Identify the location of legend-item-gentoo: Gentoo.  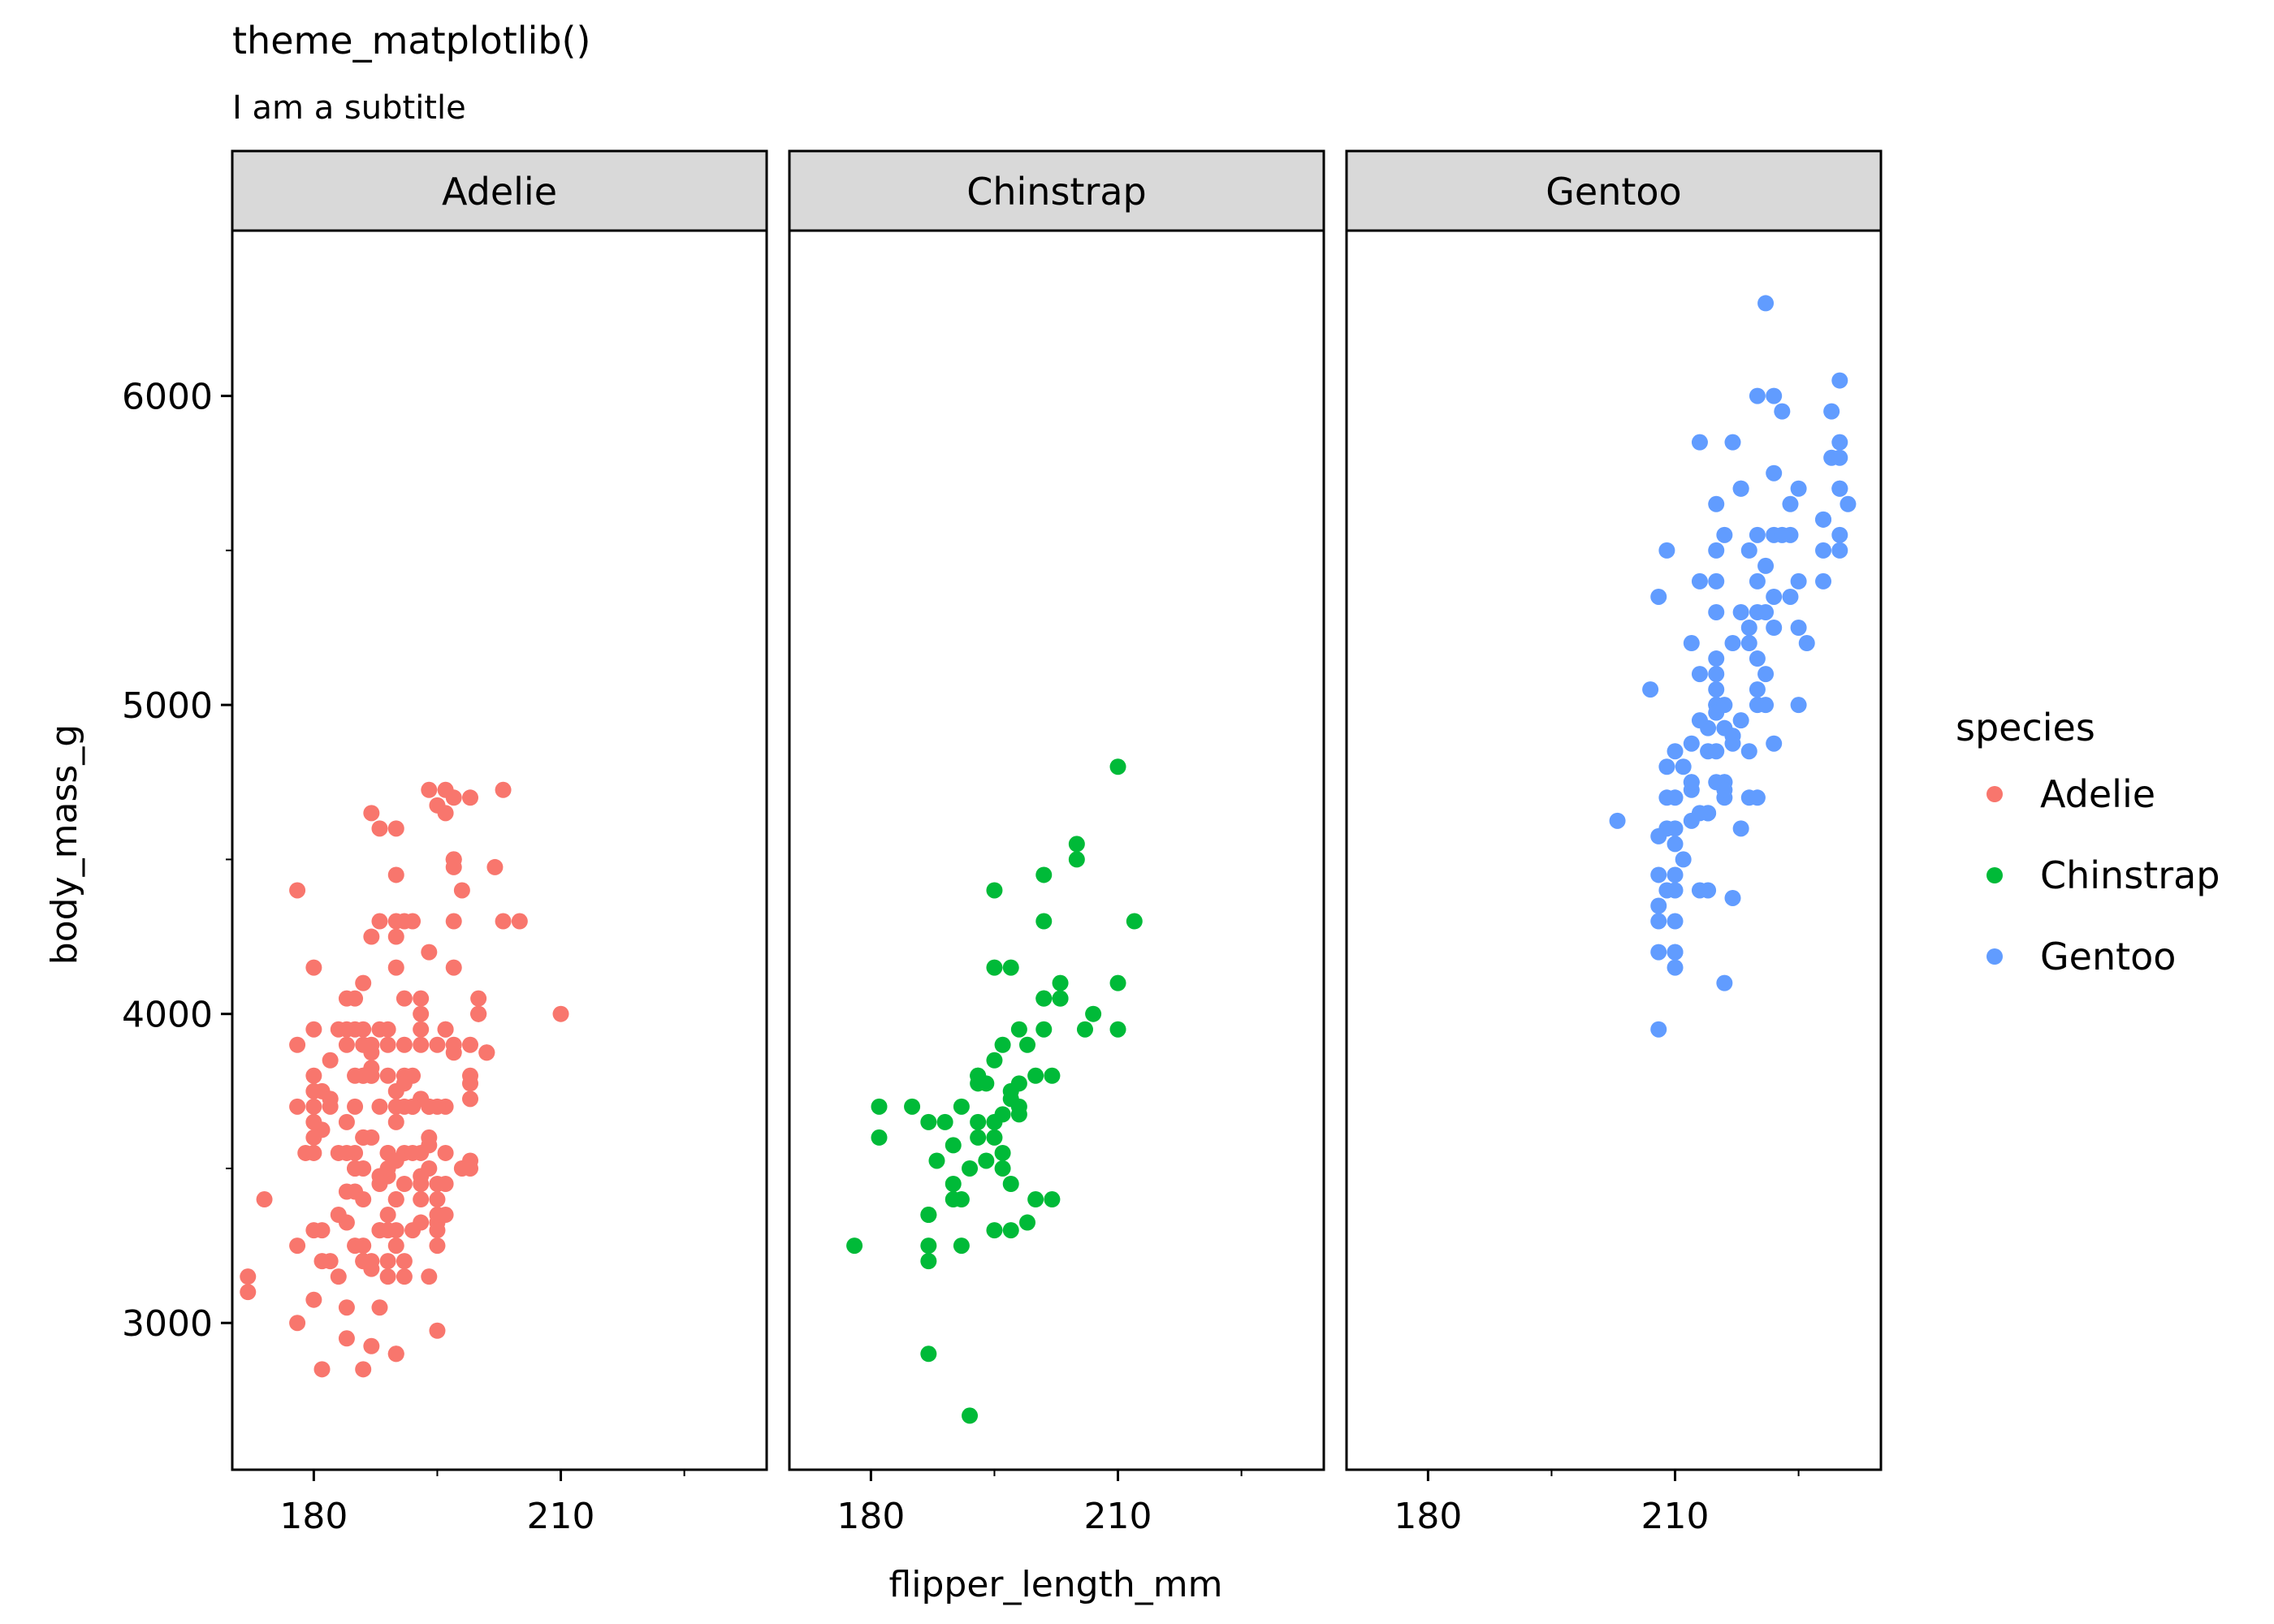
(2081, 957).